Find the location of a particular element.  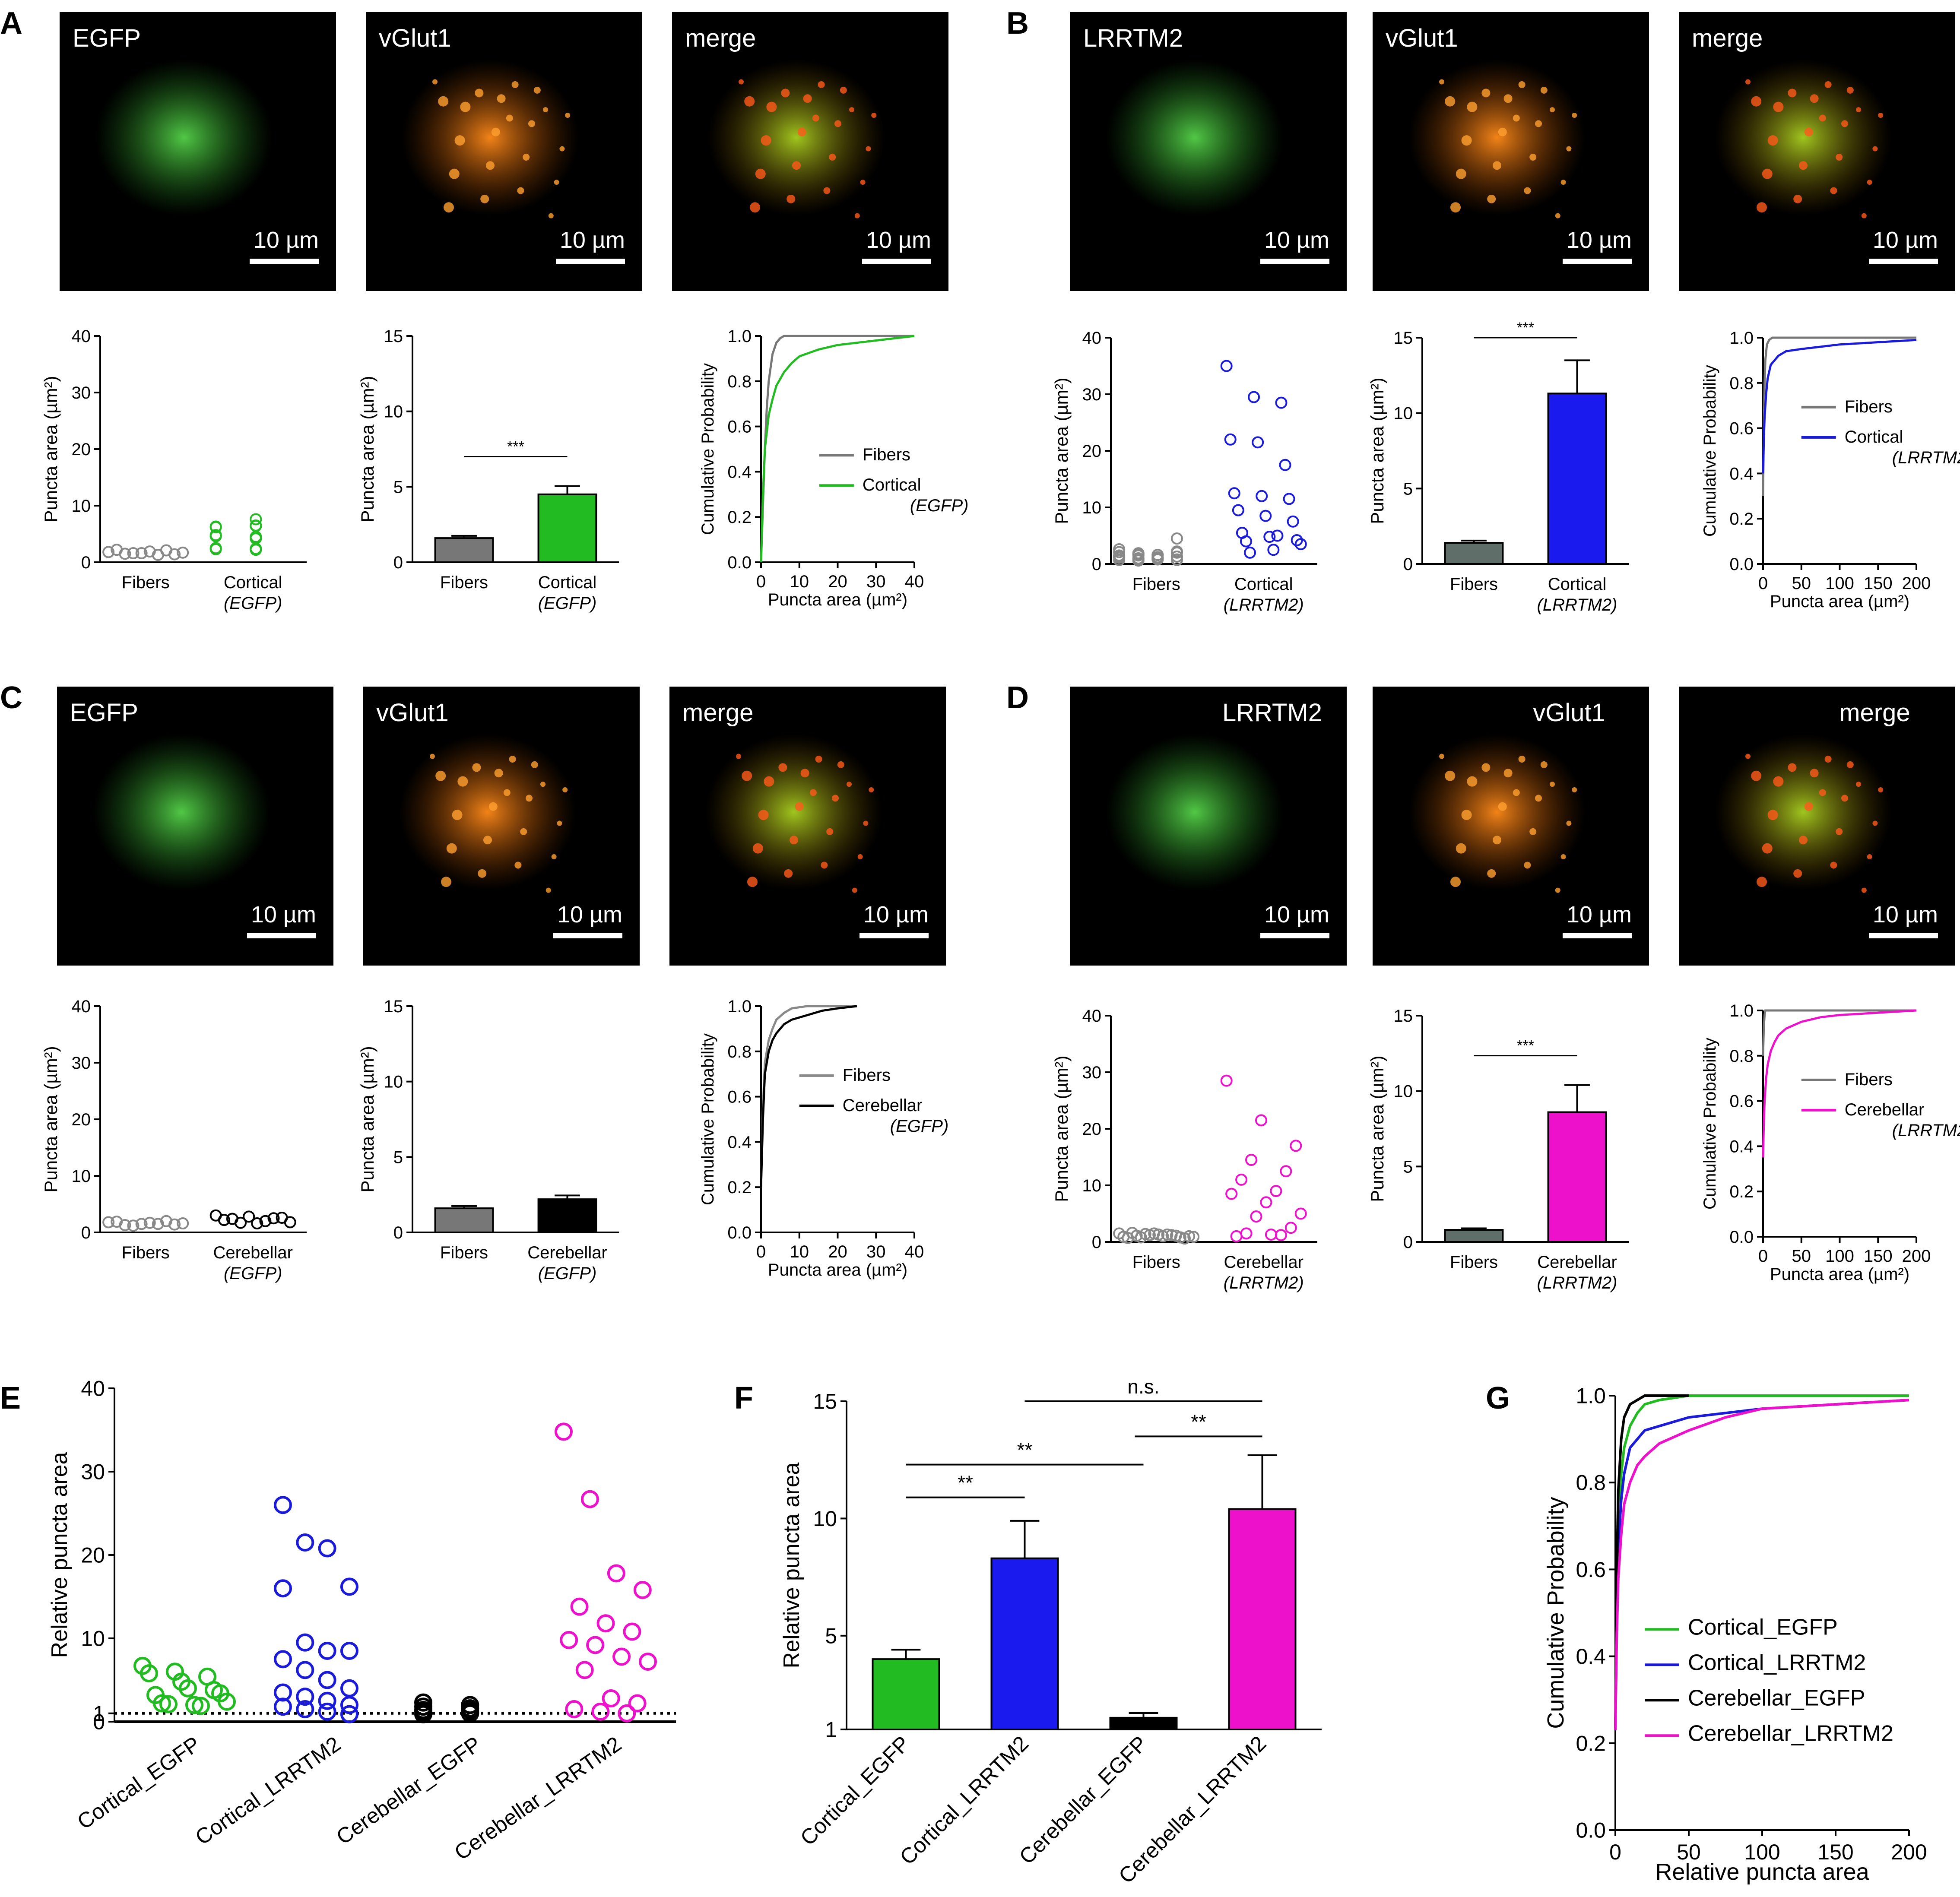

panel-letter-E: E is located at coordinates (10, 1398).